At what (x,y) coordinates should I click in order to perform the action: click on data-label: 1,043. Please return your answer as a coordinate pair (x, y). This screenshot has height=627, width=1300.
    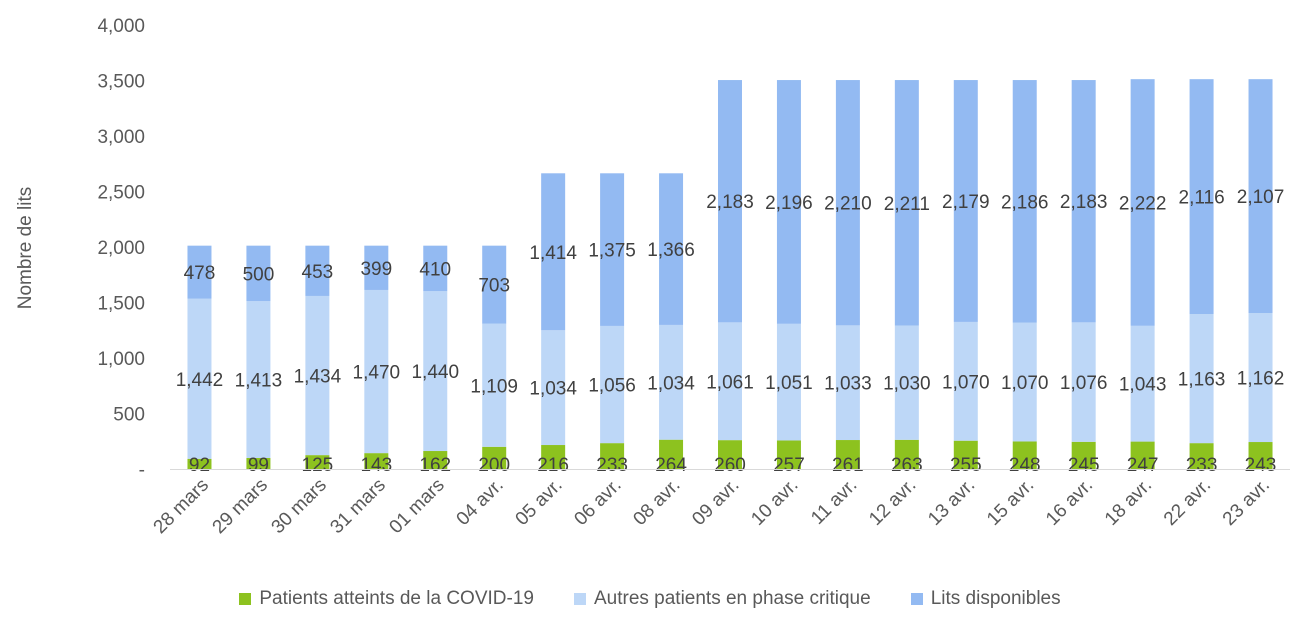
    Looking at the image, I should click on (1143, 385).